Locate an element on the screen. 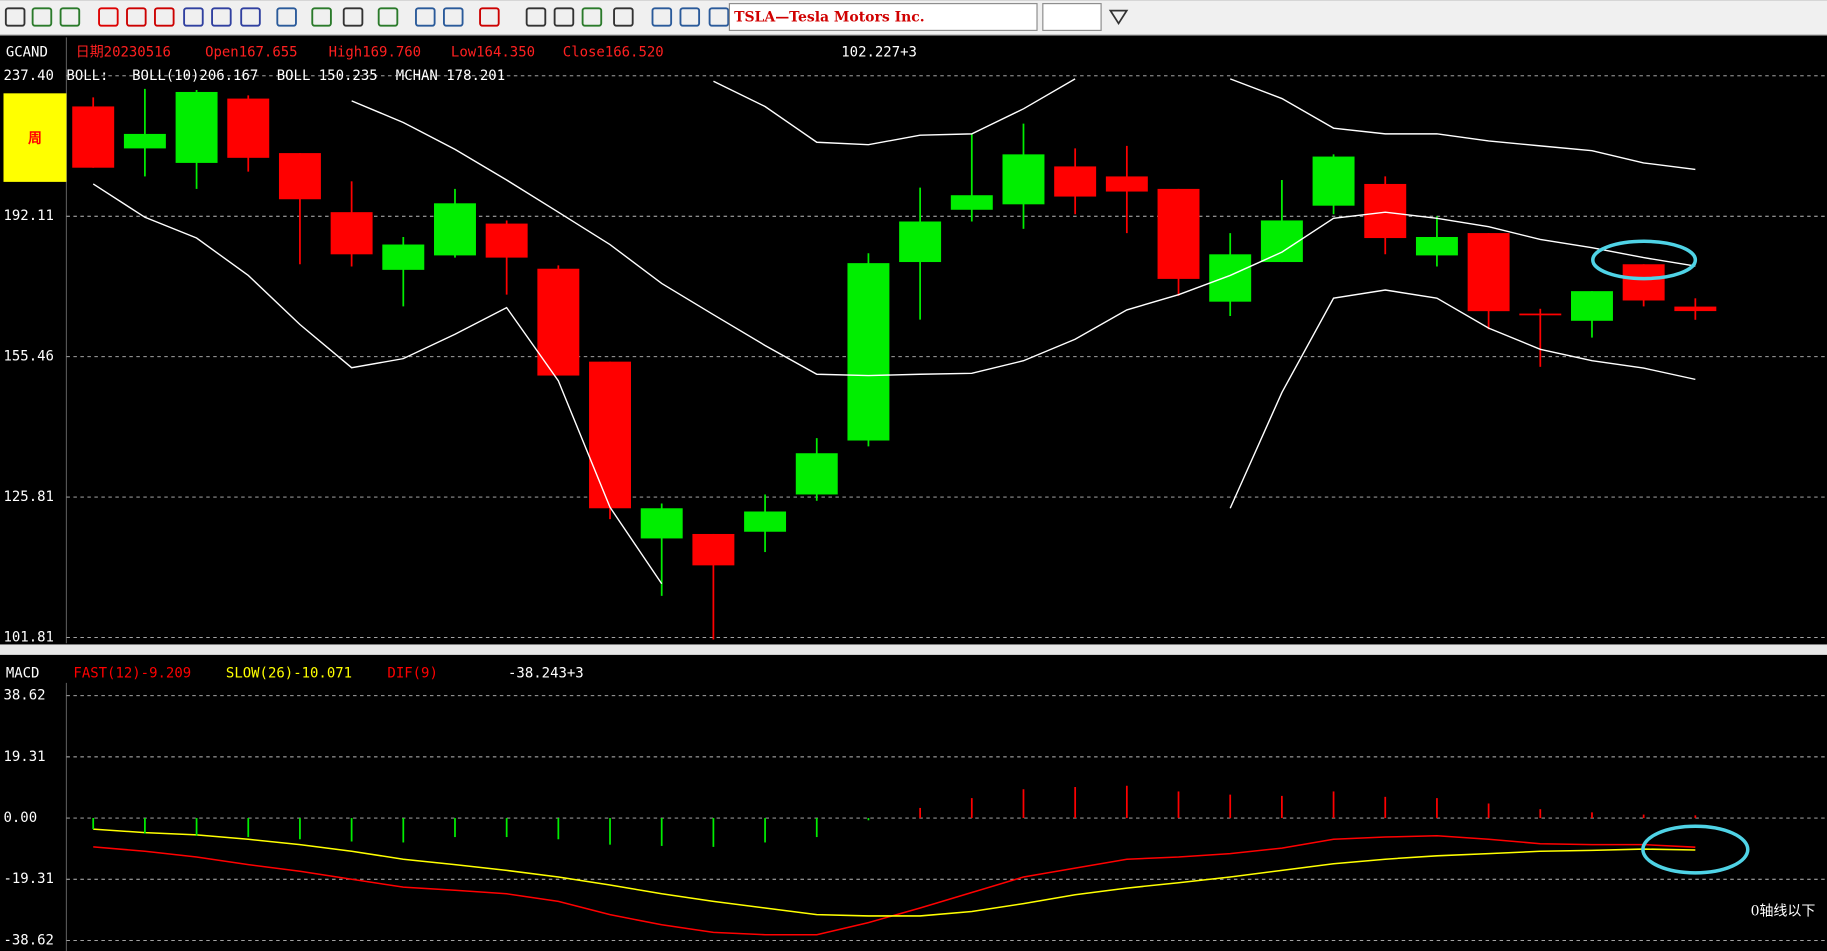  toolbar-icons is located at coordinates (367, 17).